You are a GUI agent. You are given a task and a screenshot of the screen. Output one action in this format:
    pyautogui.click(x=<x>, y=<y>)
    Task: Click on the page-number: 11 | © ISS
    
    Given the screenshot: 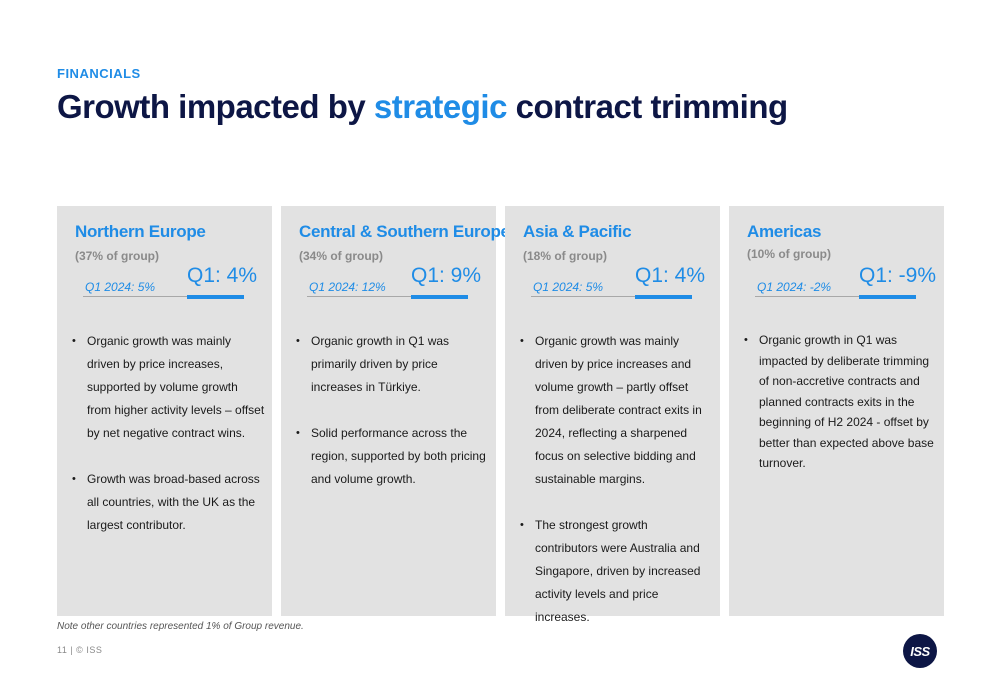 What is the action you would take?
    pyautogui.click(x=80, y=650)
    